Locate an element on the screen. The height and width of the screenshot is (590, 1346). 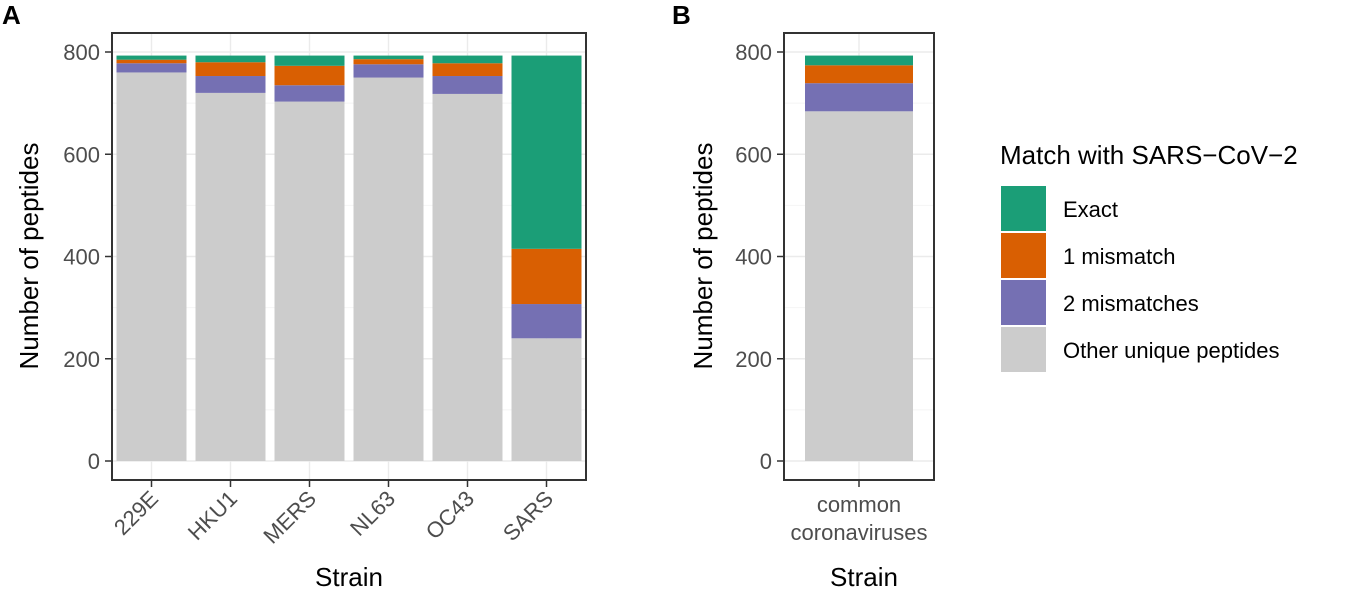
legend-swatch-other is located at coordinates (1023, 349).